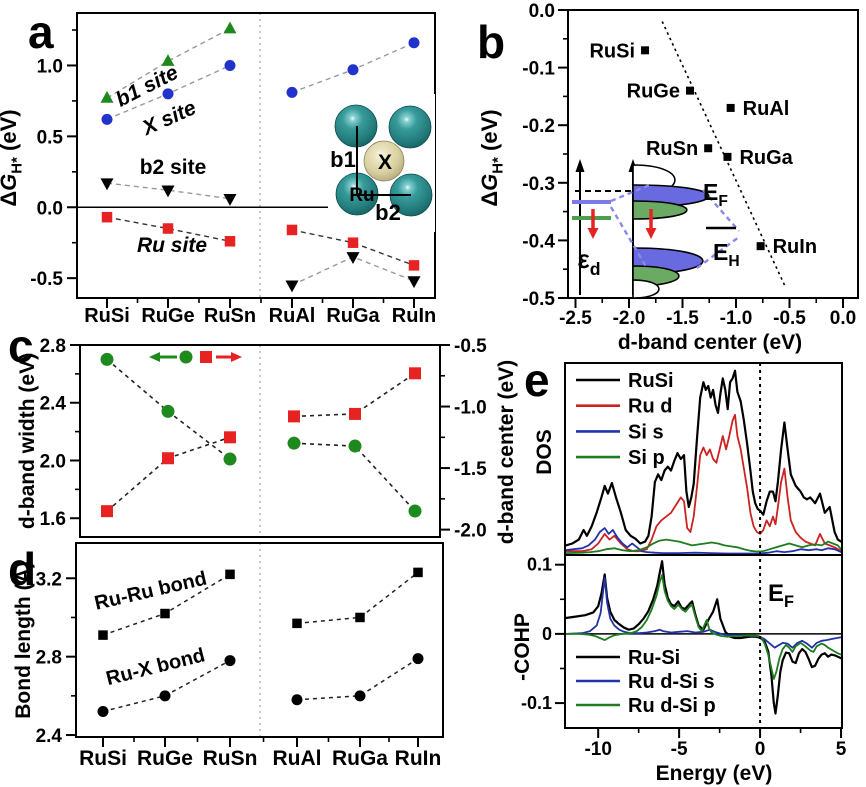 The width and height of the screenshot is (866, 787). What do you see at coordinates (726, 254) in the screenshot?
I see `eh-label: EH` at bounding box center [726, 254].